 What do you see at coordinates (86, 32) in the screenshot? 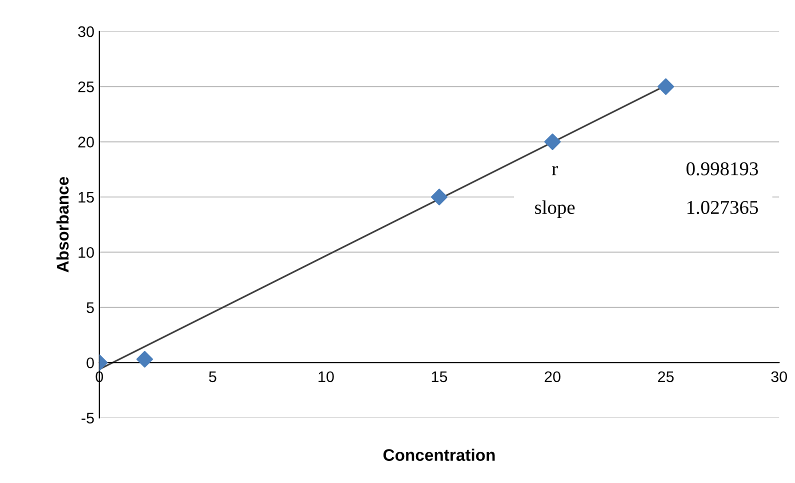
I see `y-tick-label: 30` at bounding box center [86, 32].